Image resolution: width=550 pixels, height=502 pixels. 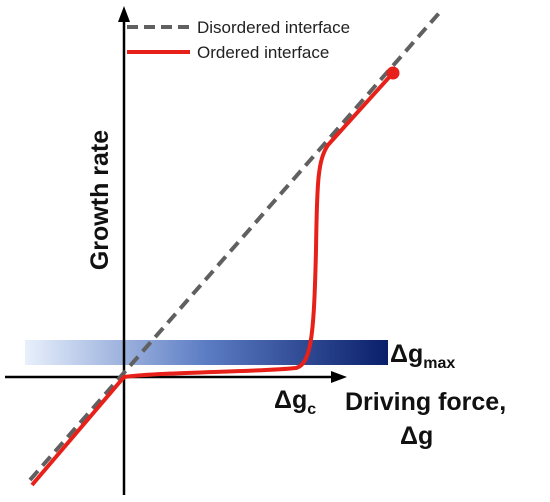 I want to click on band-label: Δgmax, so click(x=422, y=356).